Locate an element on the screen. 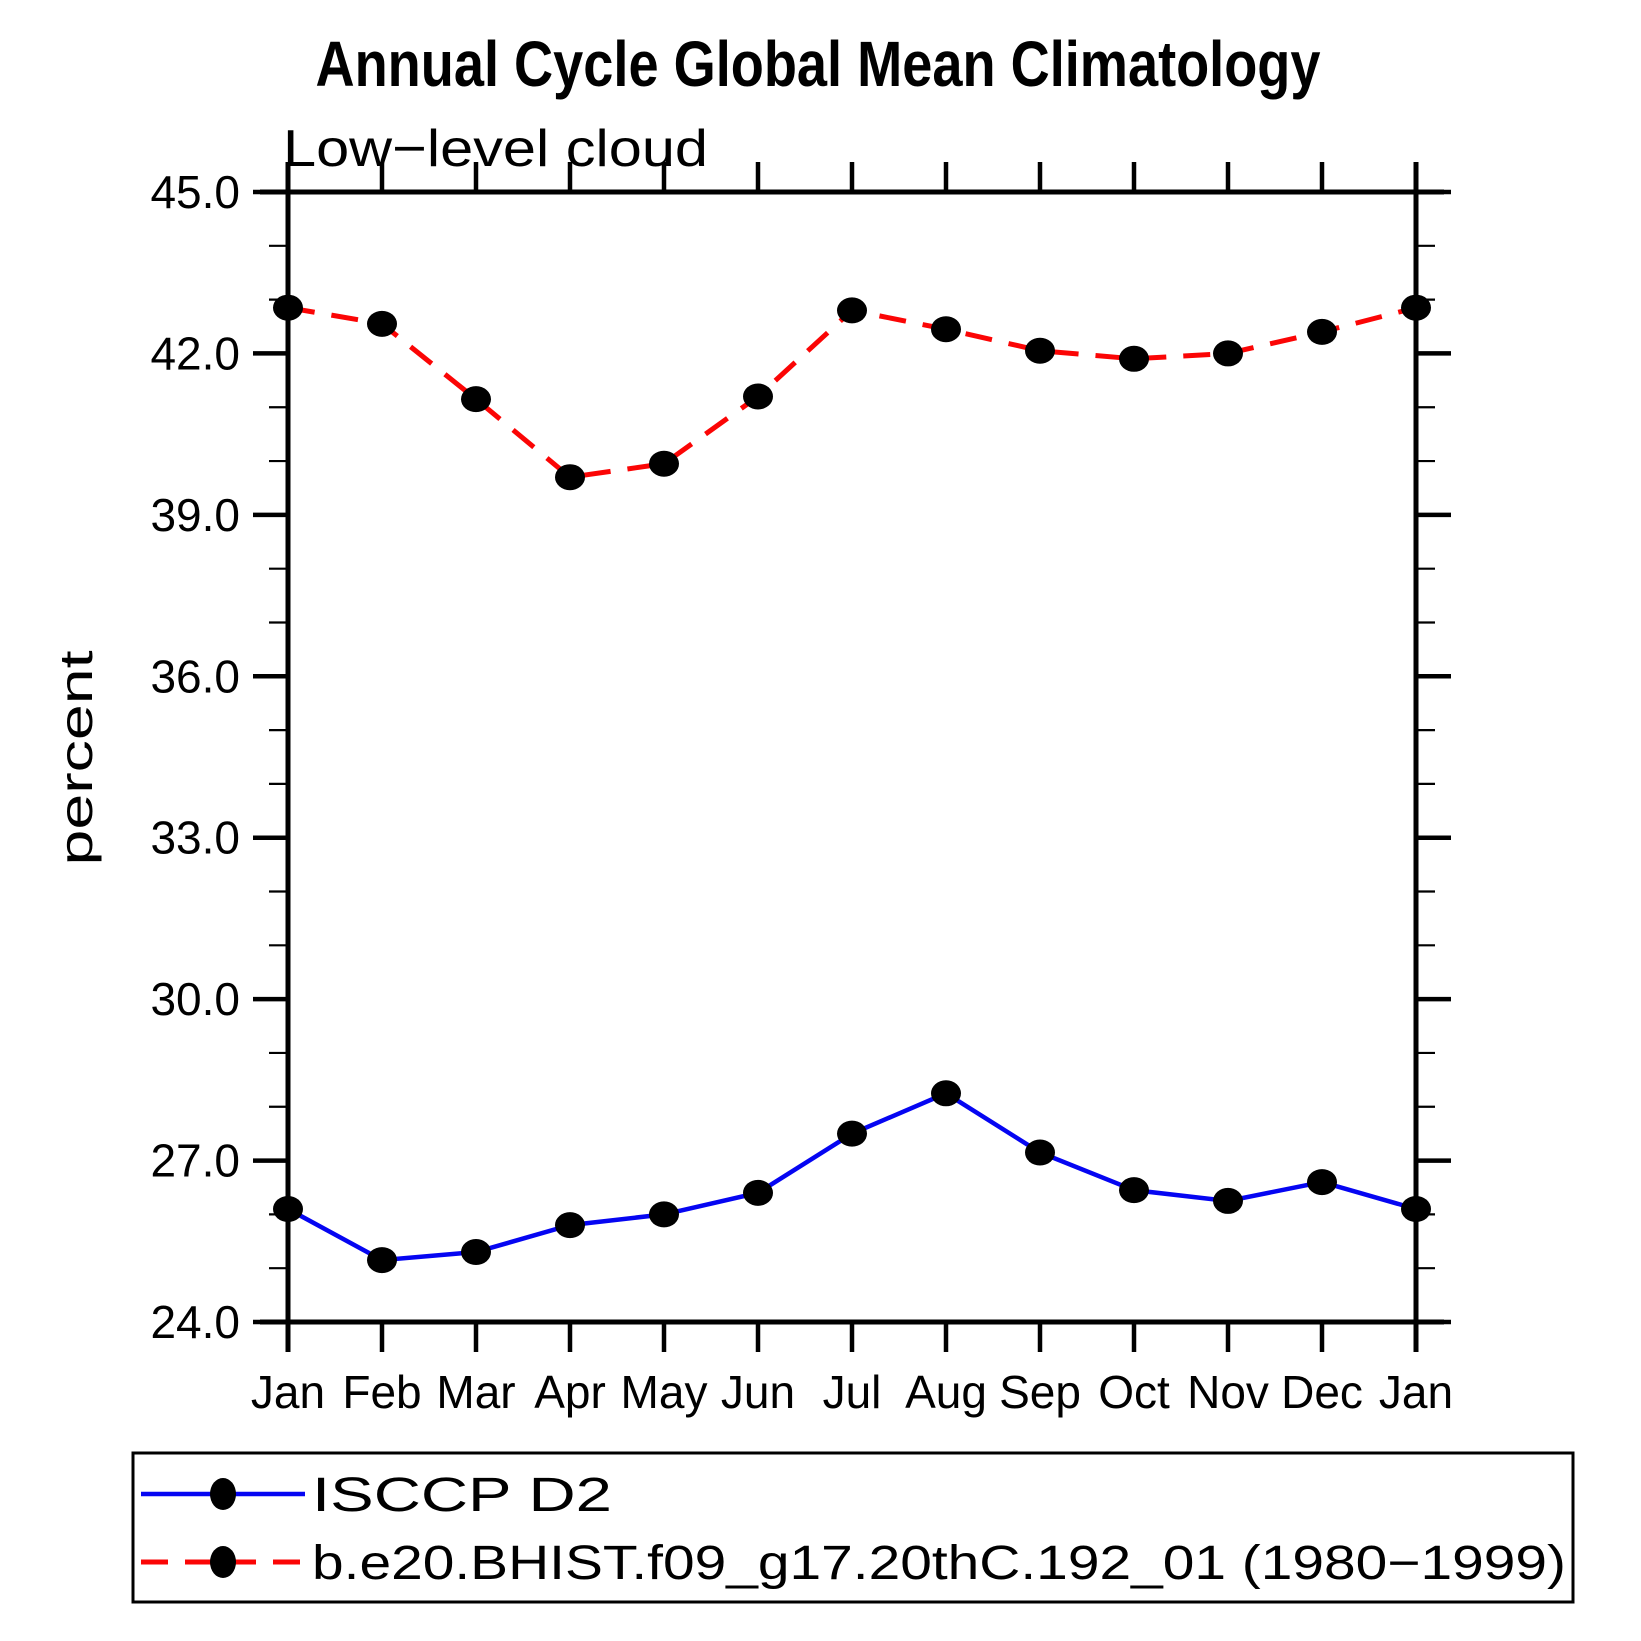 The width and height of the screenshot is (1641, 1641). x-tick-label: Dec is located at coordinates (1322, 1392).